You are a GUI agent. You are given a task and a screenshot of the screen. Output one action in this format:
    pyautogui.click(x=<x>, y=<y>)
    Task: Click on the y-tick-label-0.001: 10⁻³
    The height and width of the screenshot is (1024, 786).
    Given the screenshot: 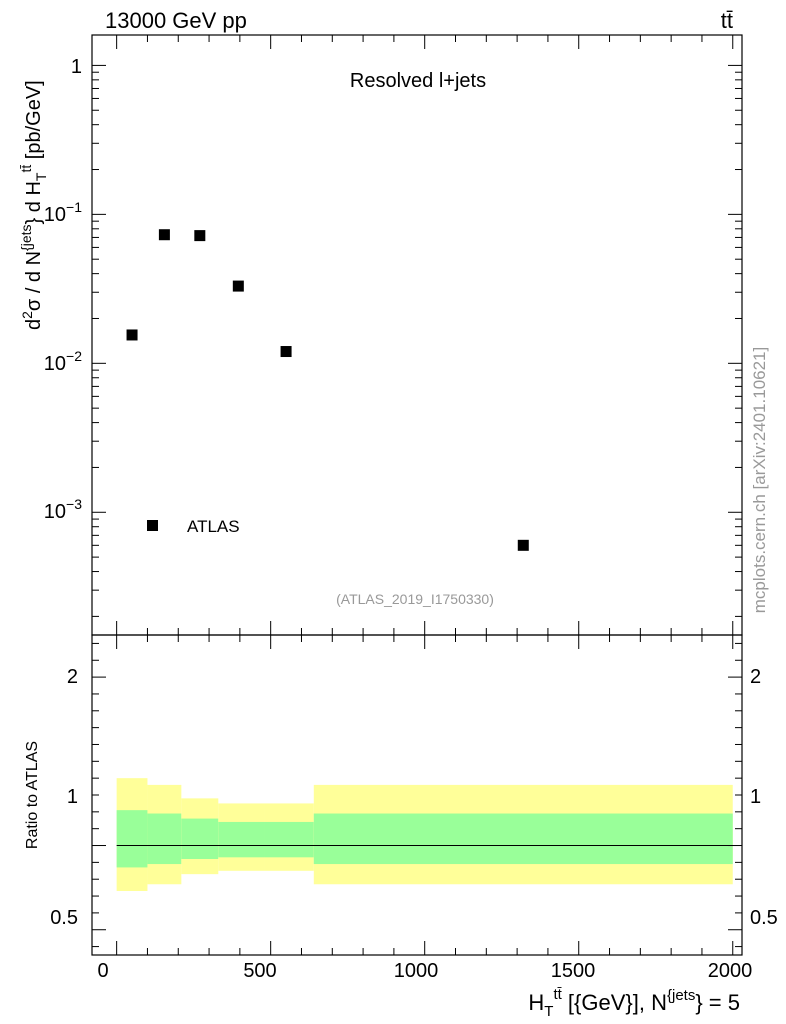 What is the action you would take?
    pyautogui.click(x=63, y=509)
    